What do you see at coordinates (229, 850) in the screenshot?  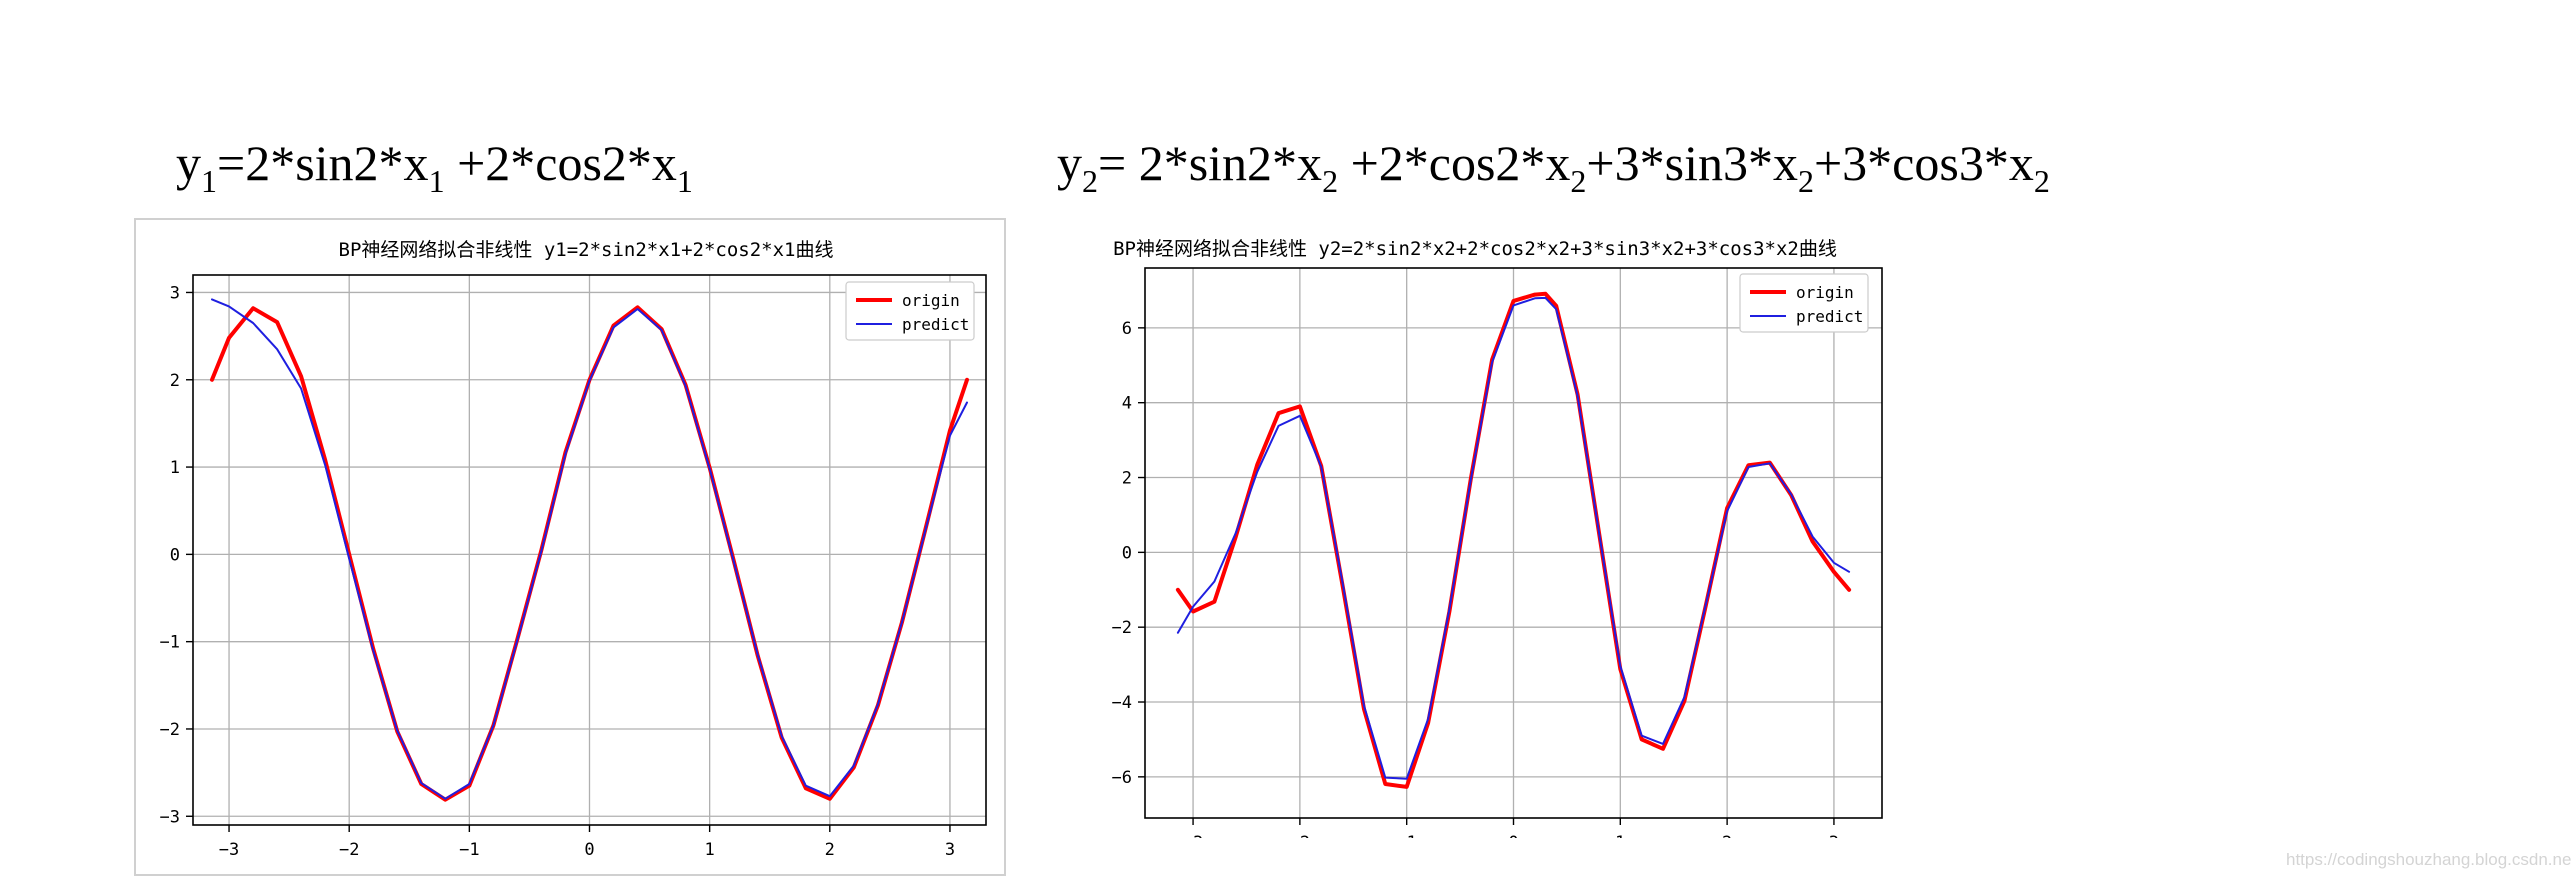 I see `chart-1-xtick-label: −3` at bounding box center [229, 850].